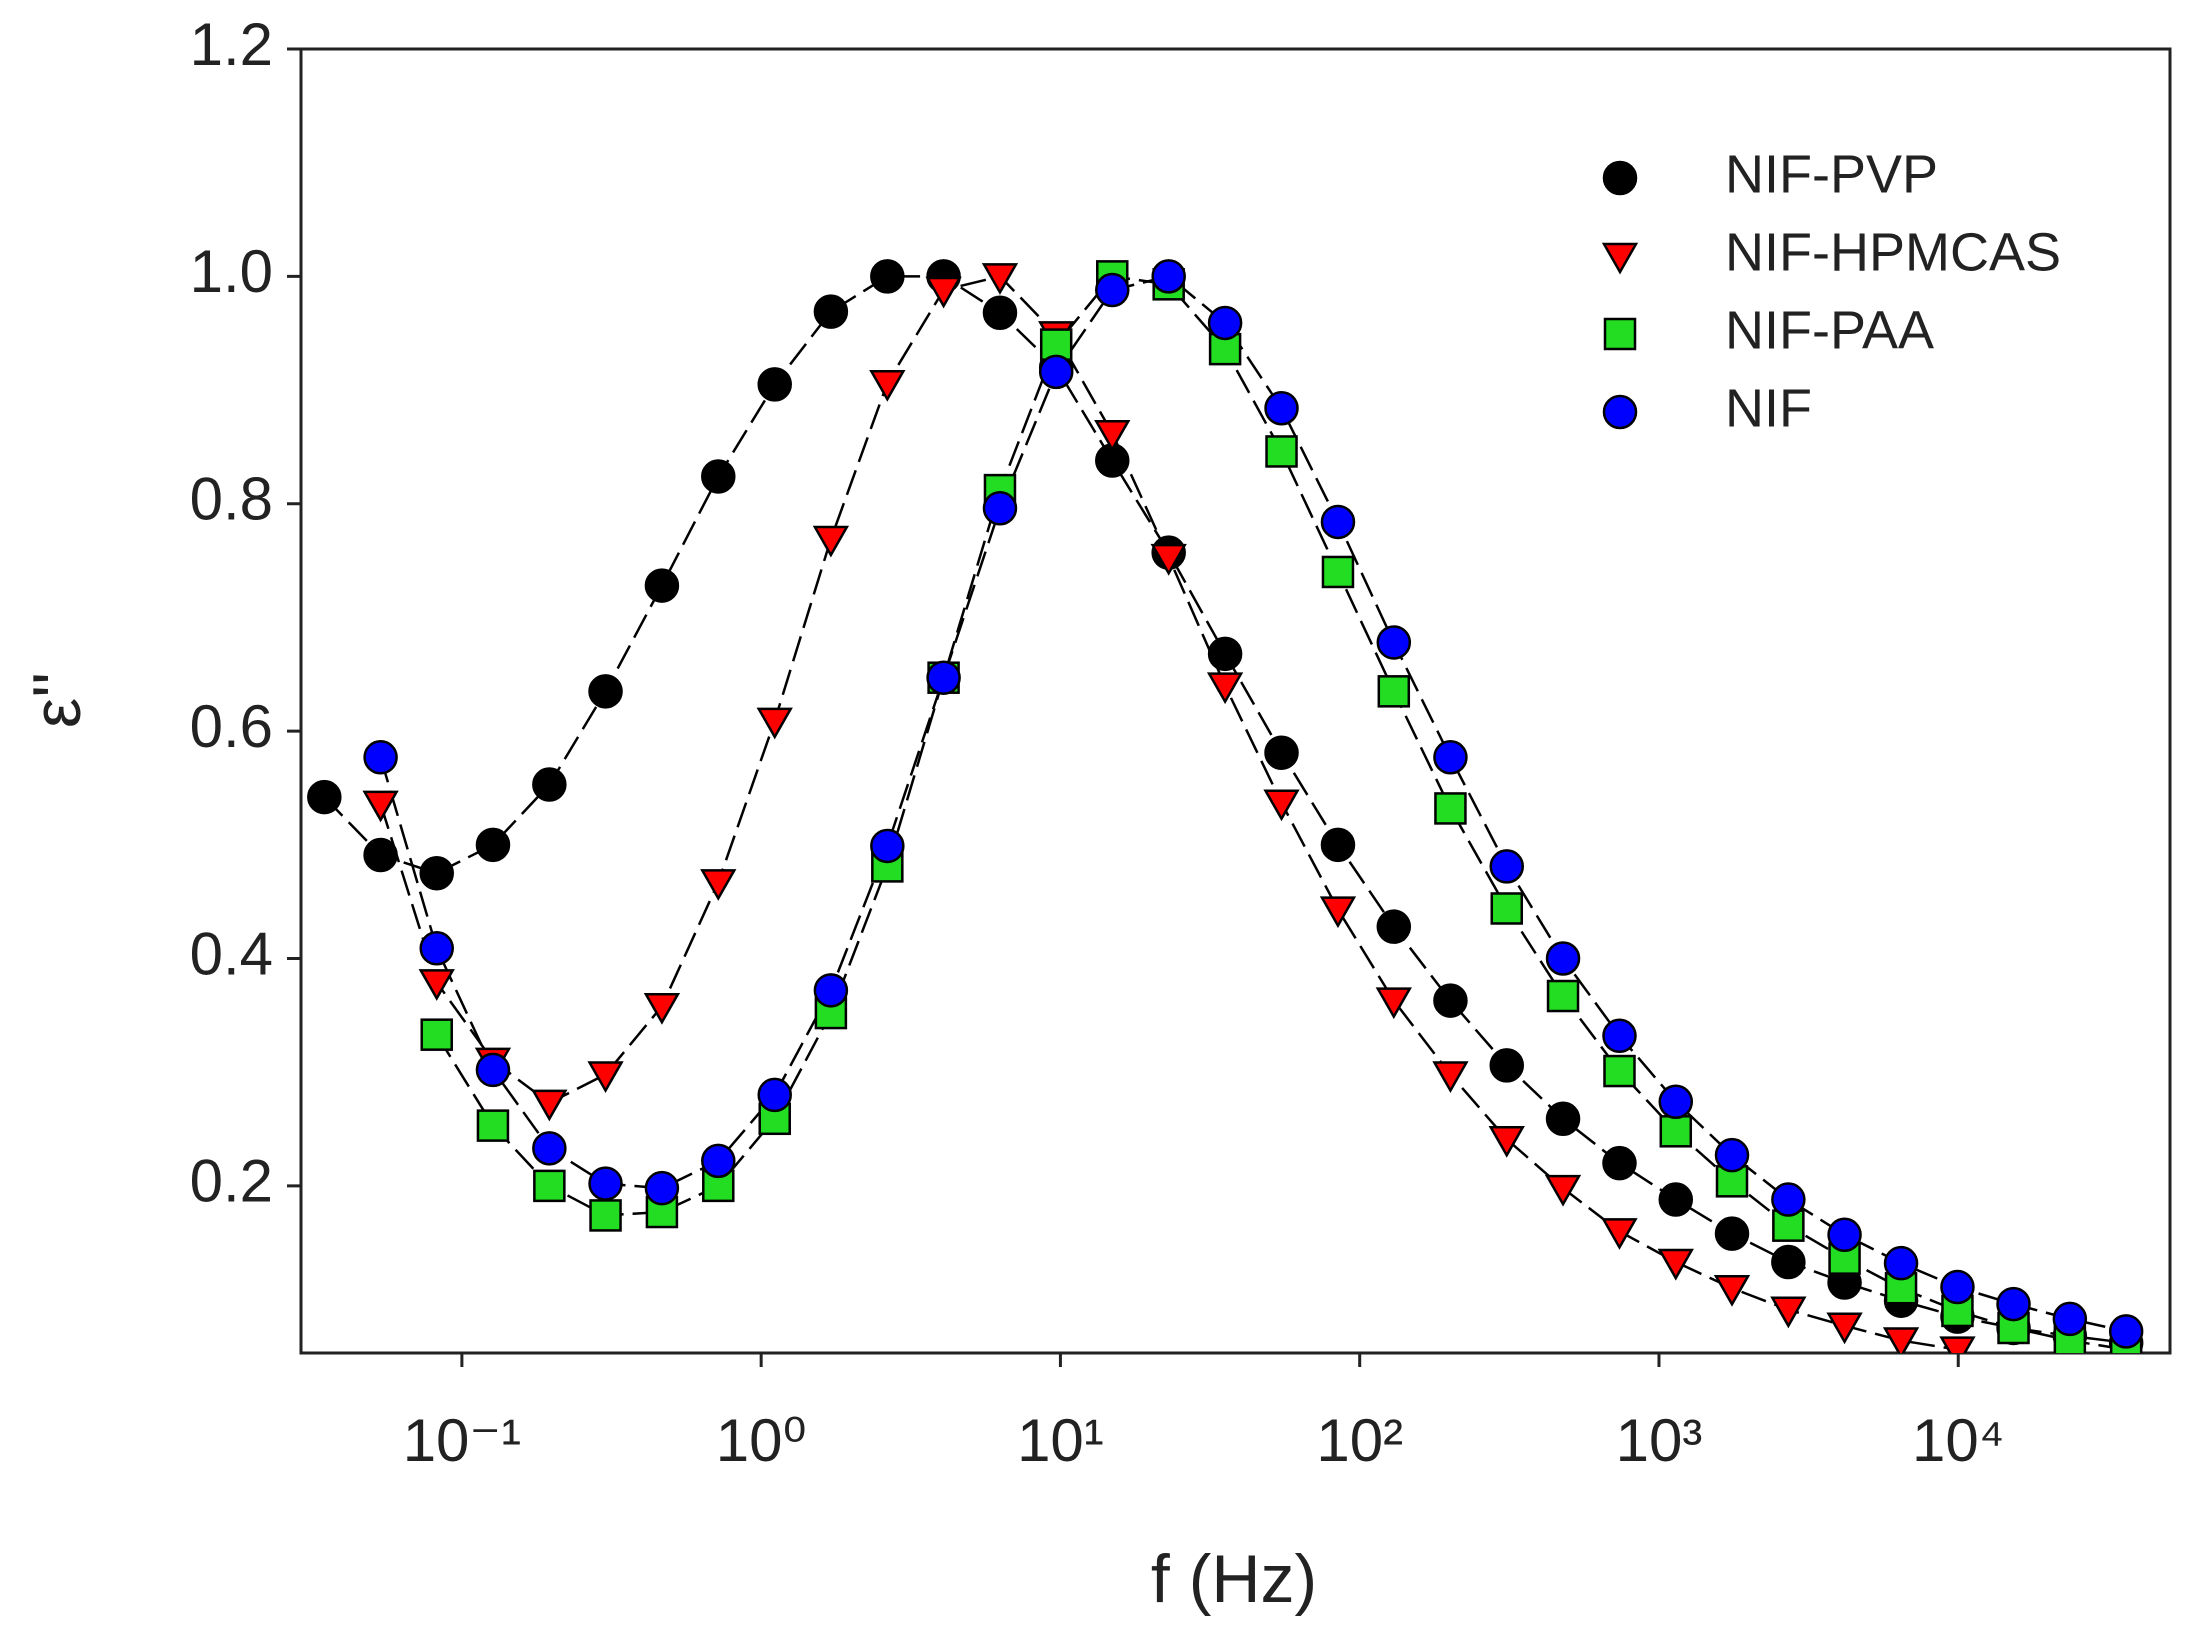 Image resolution: width=2187 pixels, height=1642 pixels. I want to click on y-tick-label: 0.6, so click(231, 726).